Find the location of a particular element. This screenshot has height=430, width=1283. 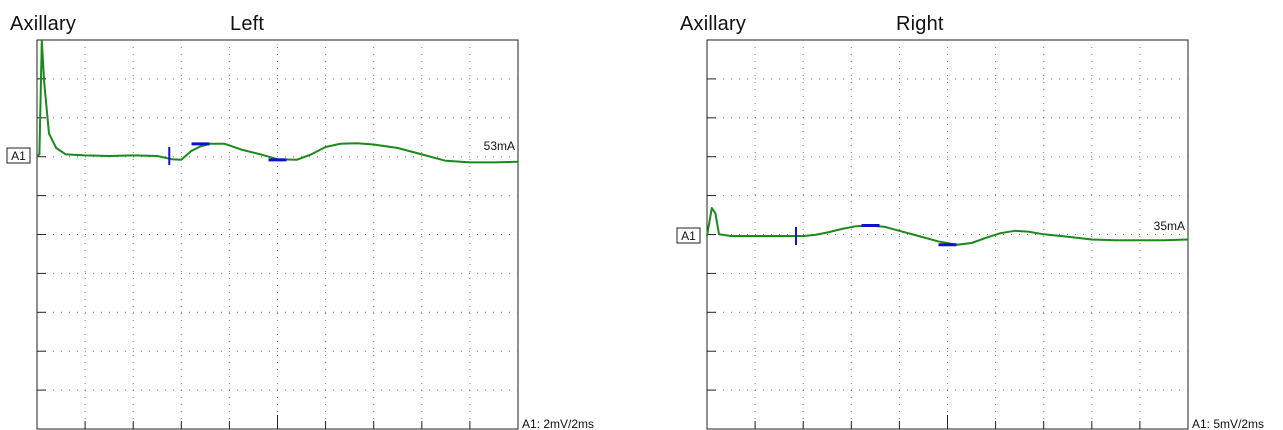

left-side-title: Left is located at coordinates (247, 24).